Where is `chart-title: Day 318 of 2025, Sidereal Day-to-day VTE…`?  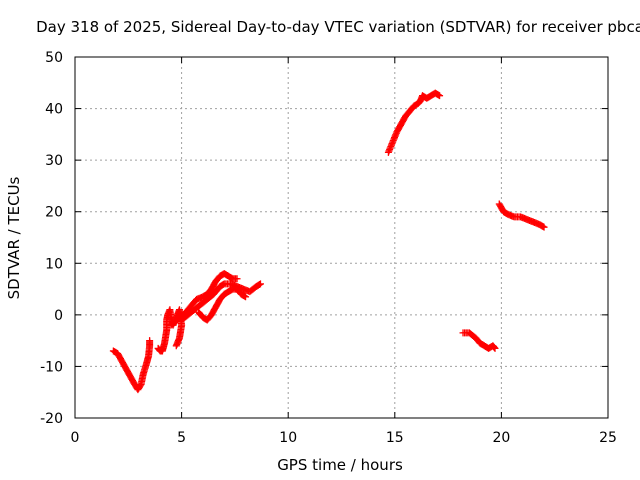 chart-title: Day 318 of 2025, Sidereal Day-to-day VTE… is located at coordinates (338, 27).